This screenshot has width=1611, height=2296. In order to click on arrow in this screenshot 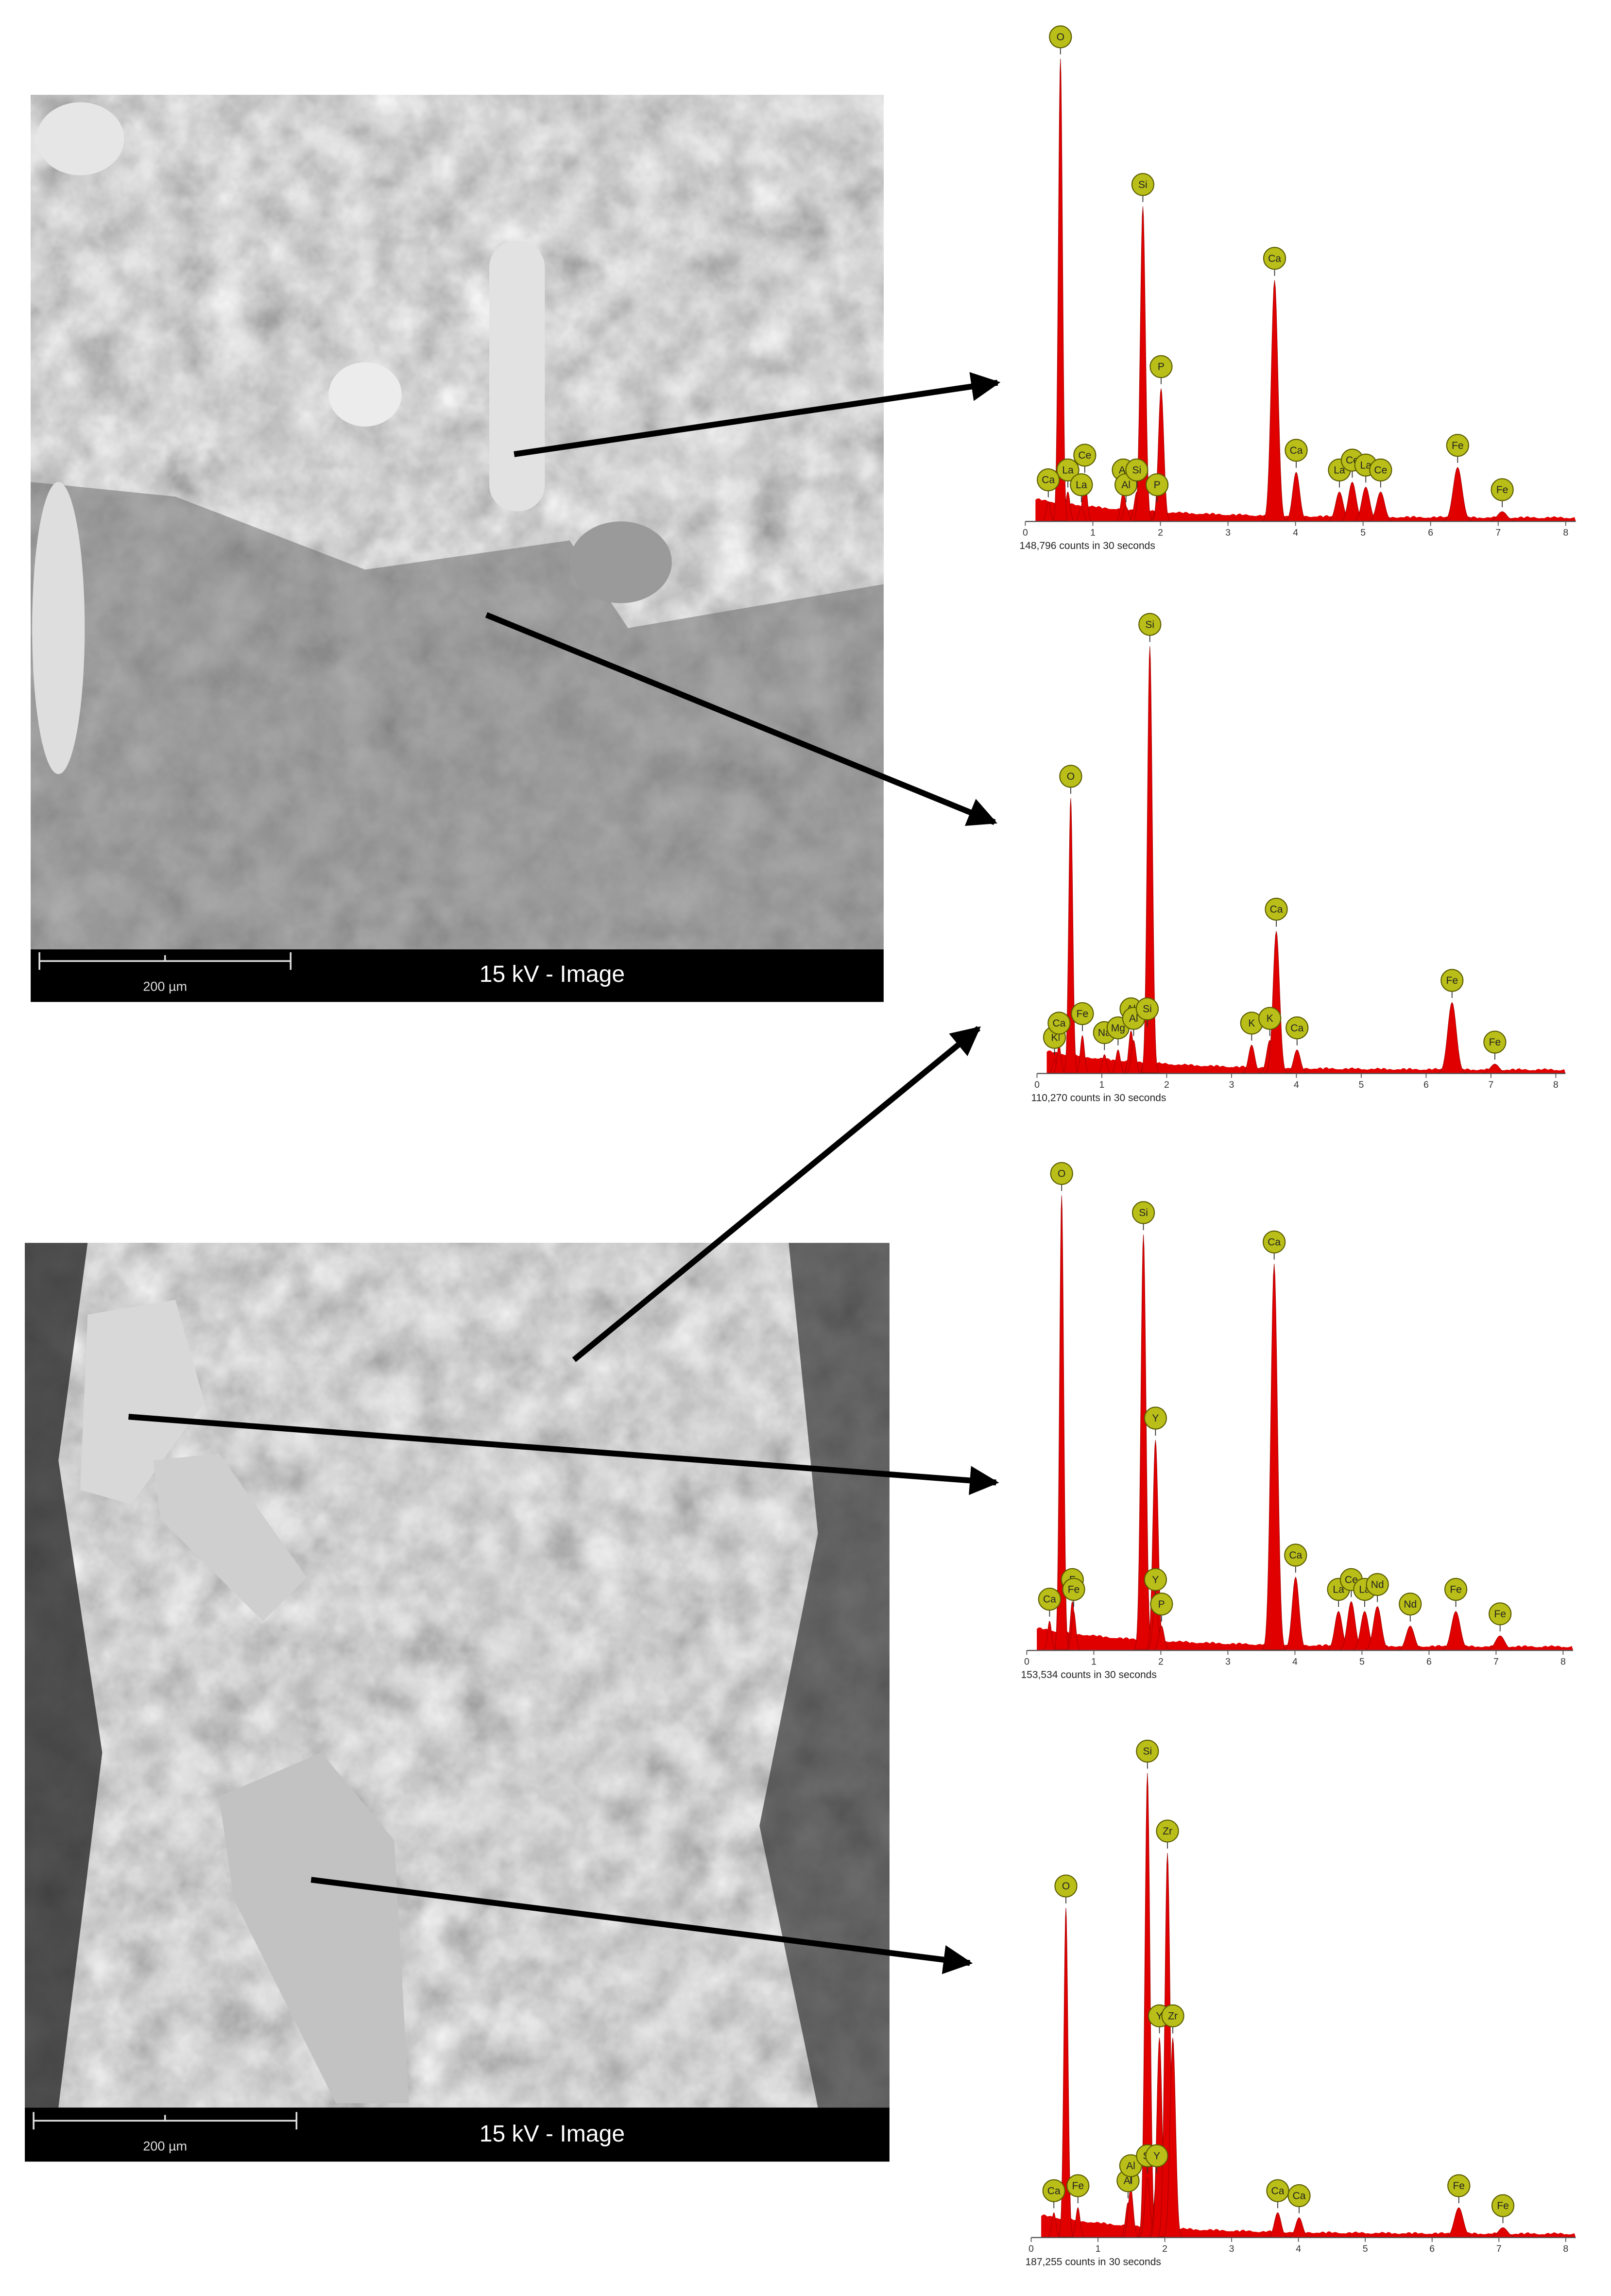, I will do `click(757, 414)`.